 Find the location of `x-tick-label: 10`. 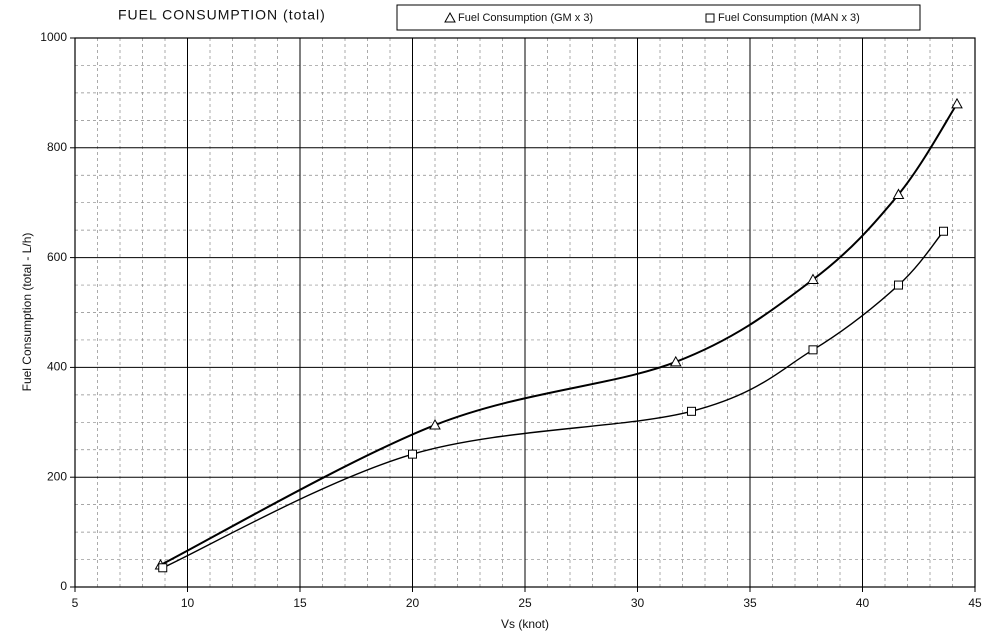

x-tick-label: 10 is located at coordinates (188, 603).